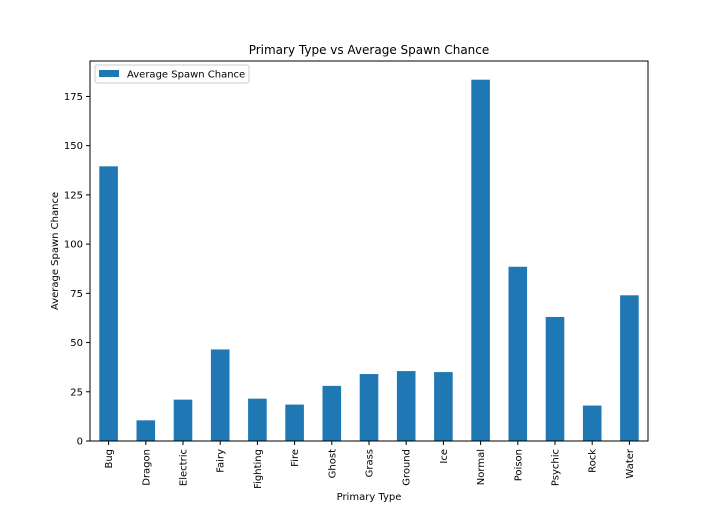  Describe the element at coordinates (146, 467) in the screenshot. I see `x-tick-label: Dragon` at that location.